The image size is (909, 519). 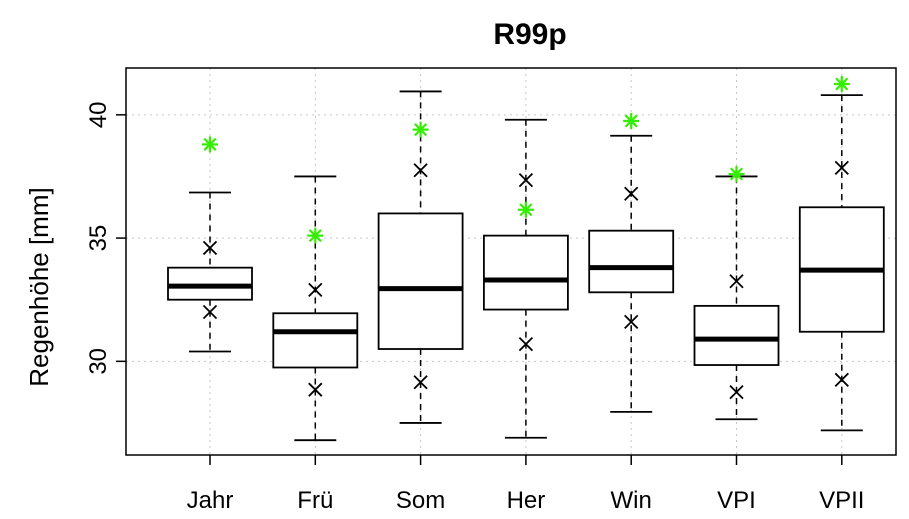 I want to click on box-Her, so click(x=525, y=278).